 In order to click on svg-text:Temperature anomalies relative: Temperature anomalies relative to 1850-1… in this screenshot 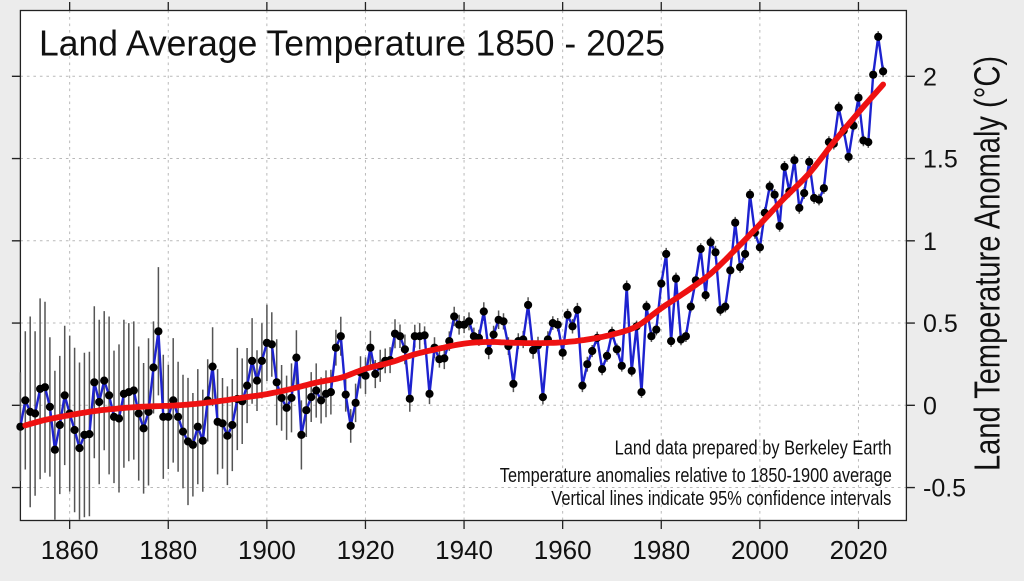, I will do `click(696, 476)`.